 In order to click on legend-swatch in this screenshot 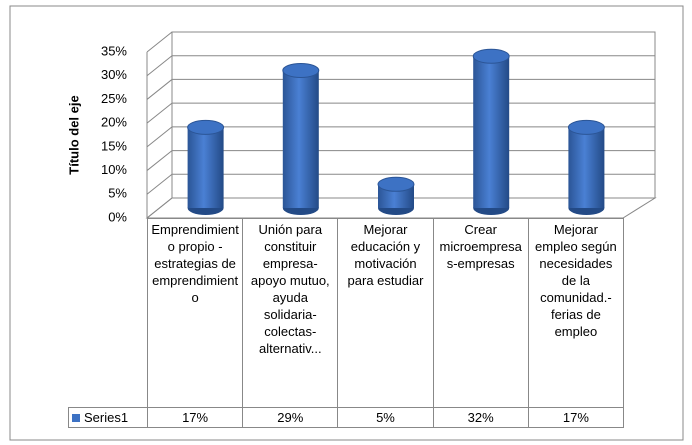, I will do `click(76, 418)`.